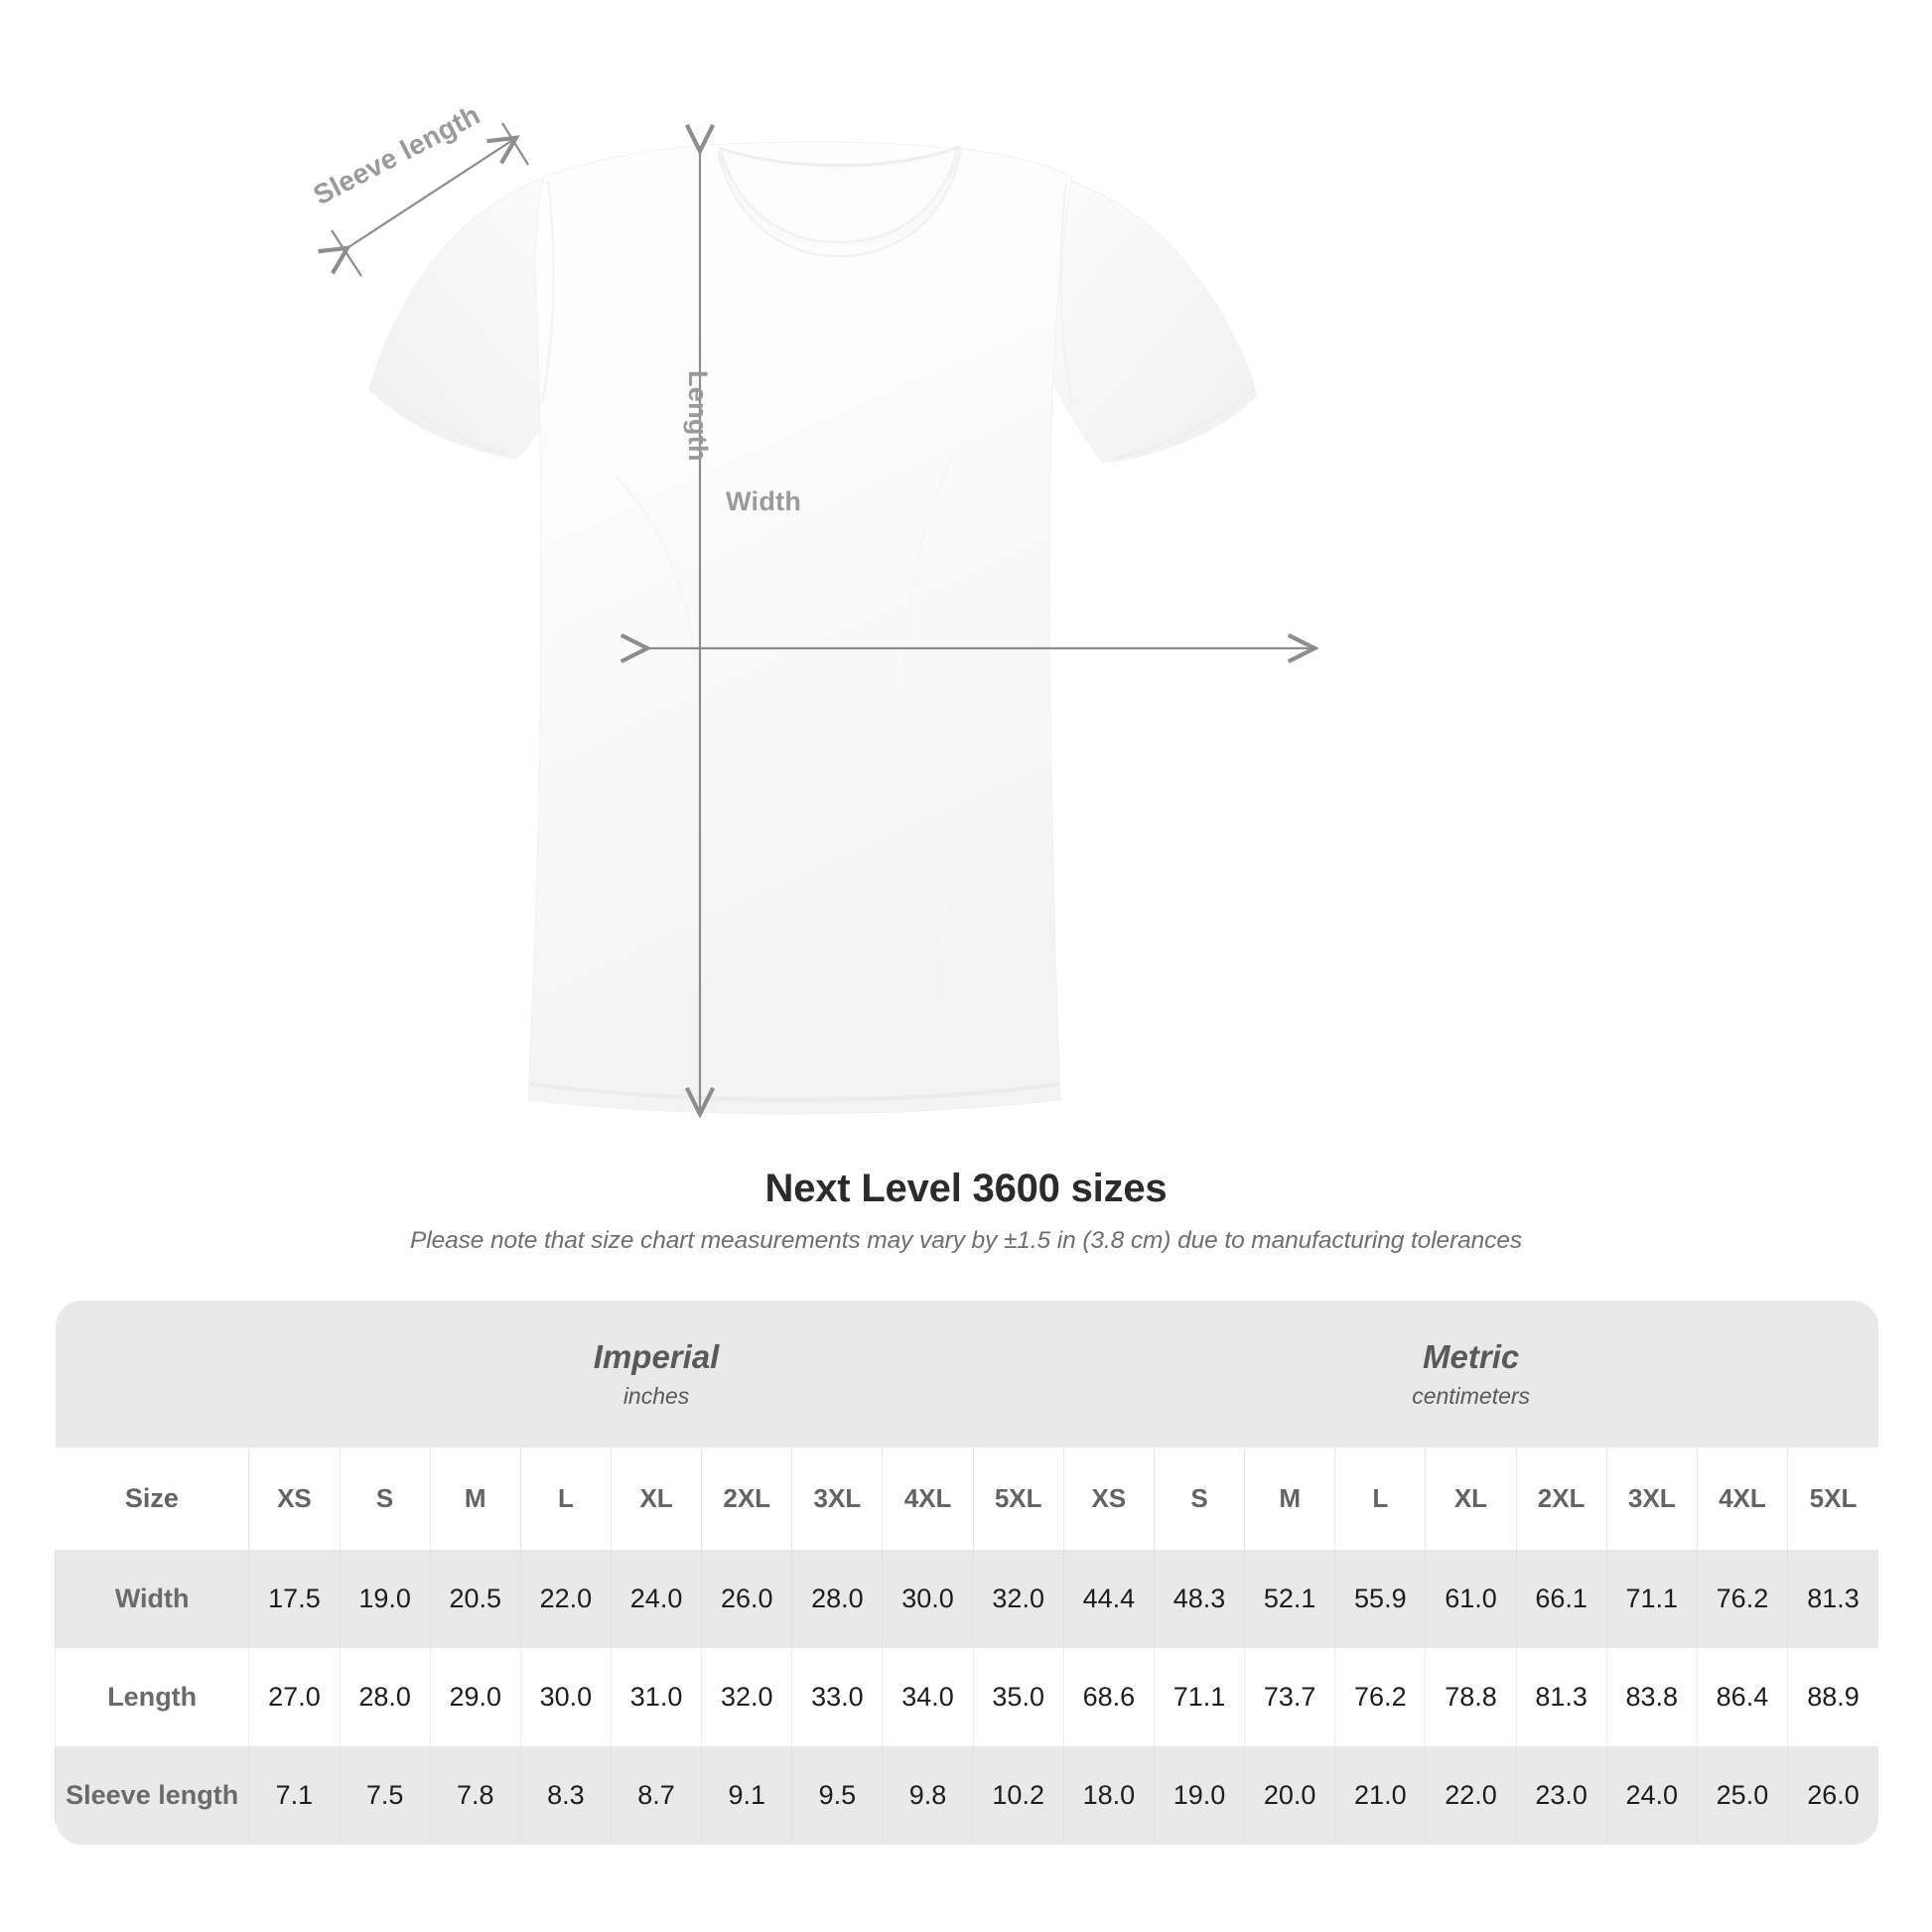 This screenshot has width=1932, height=1932. What do you see at coordinates (565, 1697) in the screenshot?
I see `cell-length-imperial-l: 30.0` at bounding box center [565, 1697].